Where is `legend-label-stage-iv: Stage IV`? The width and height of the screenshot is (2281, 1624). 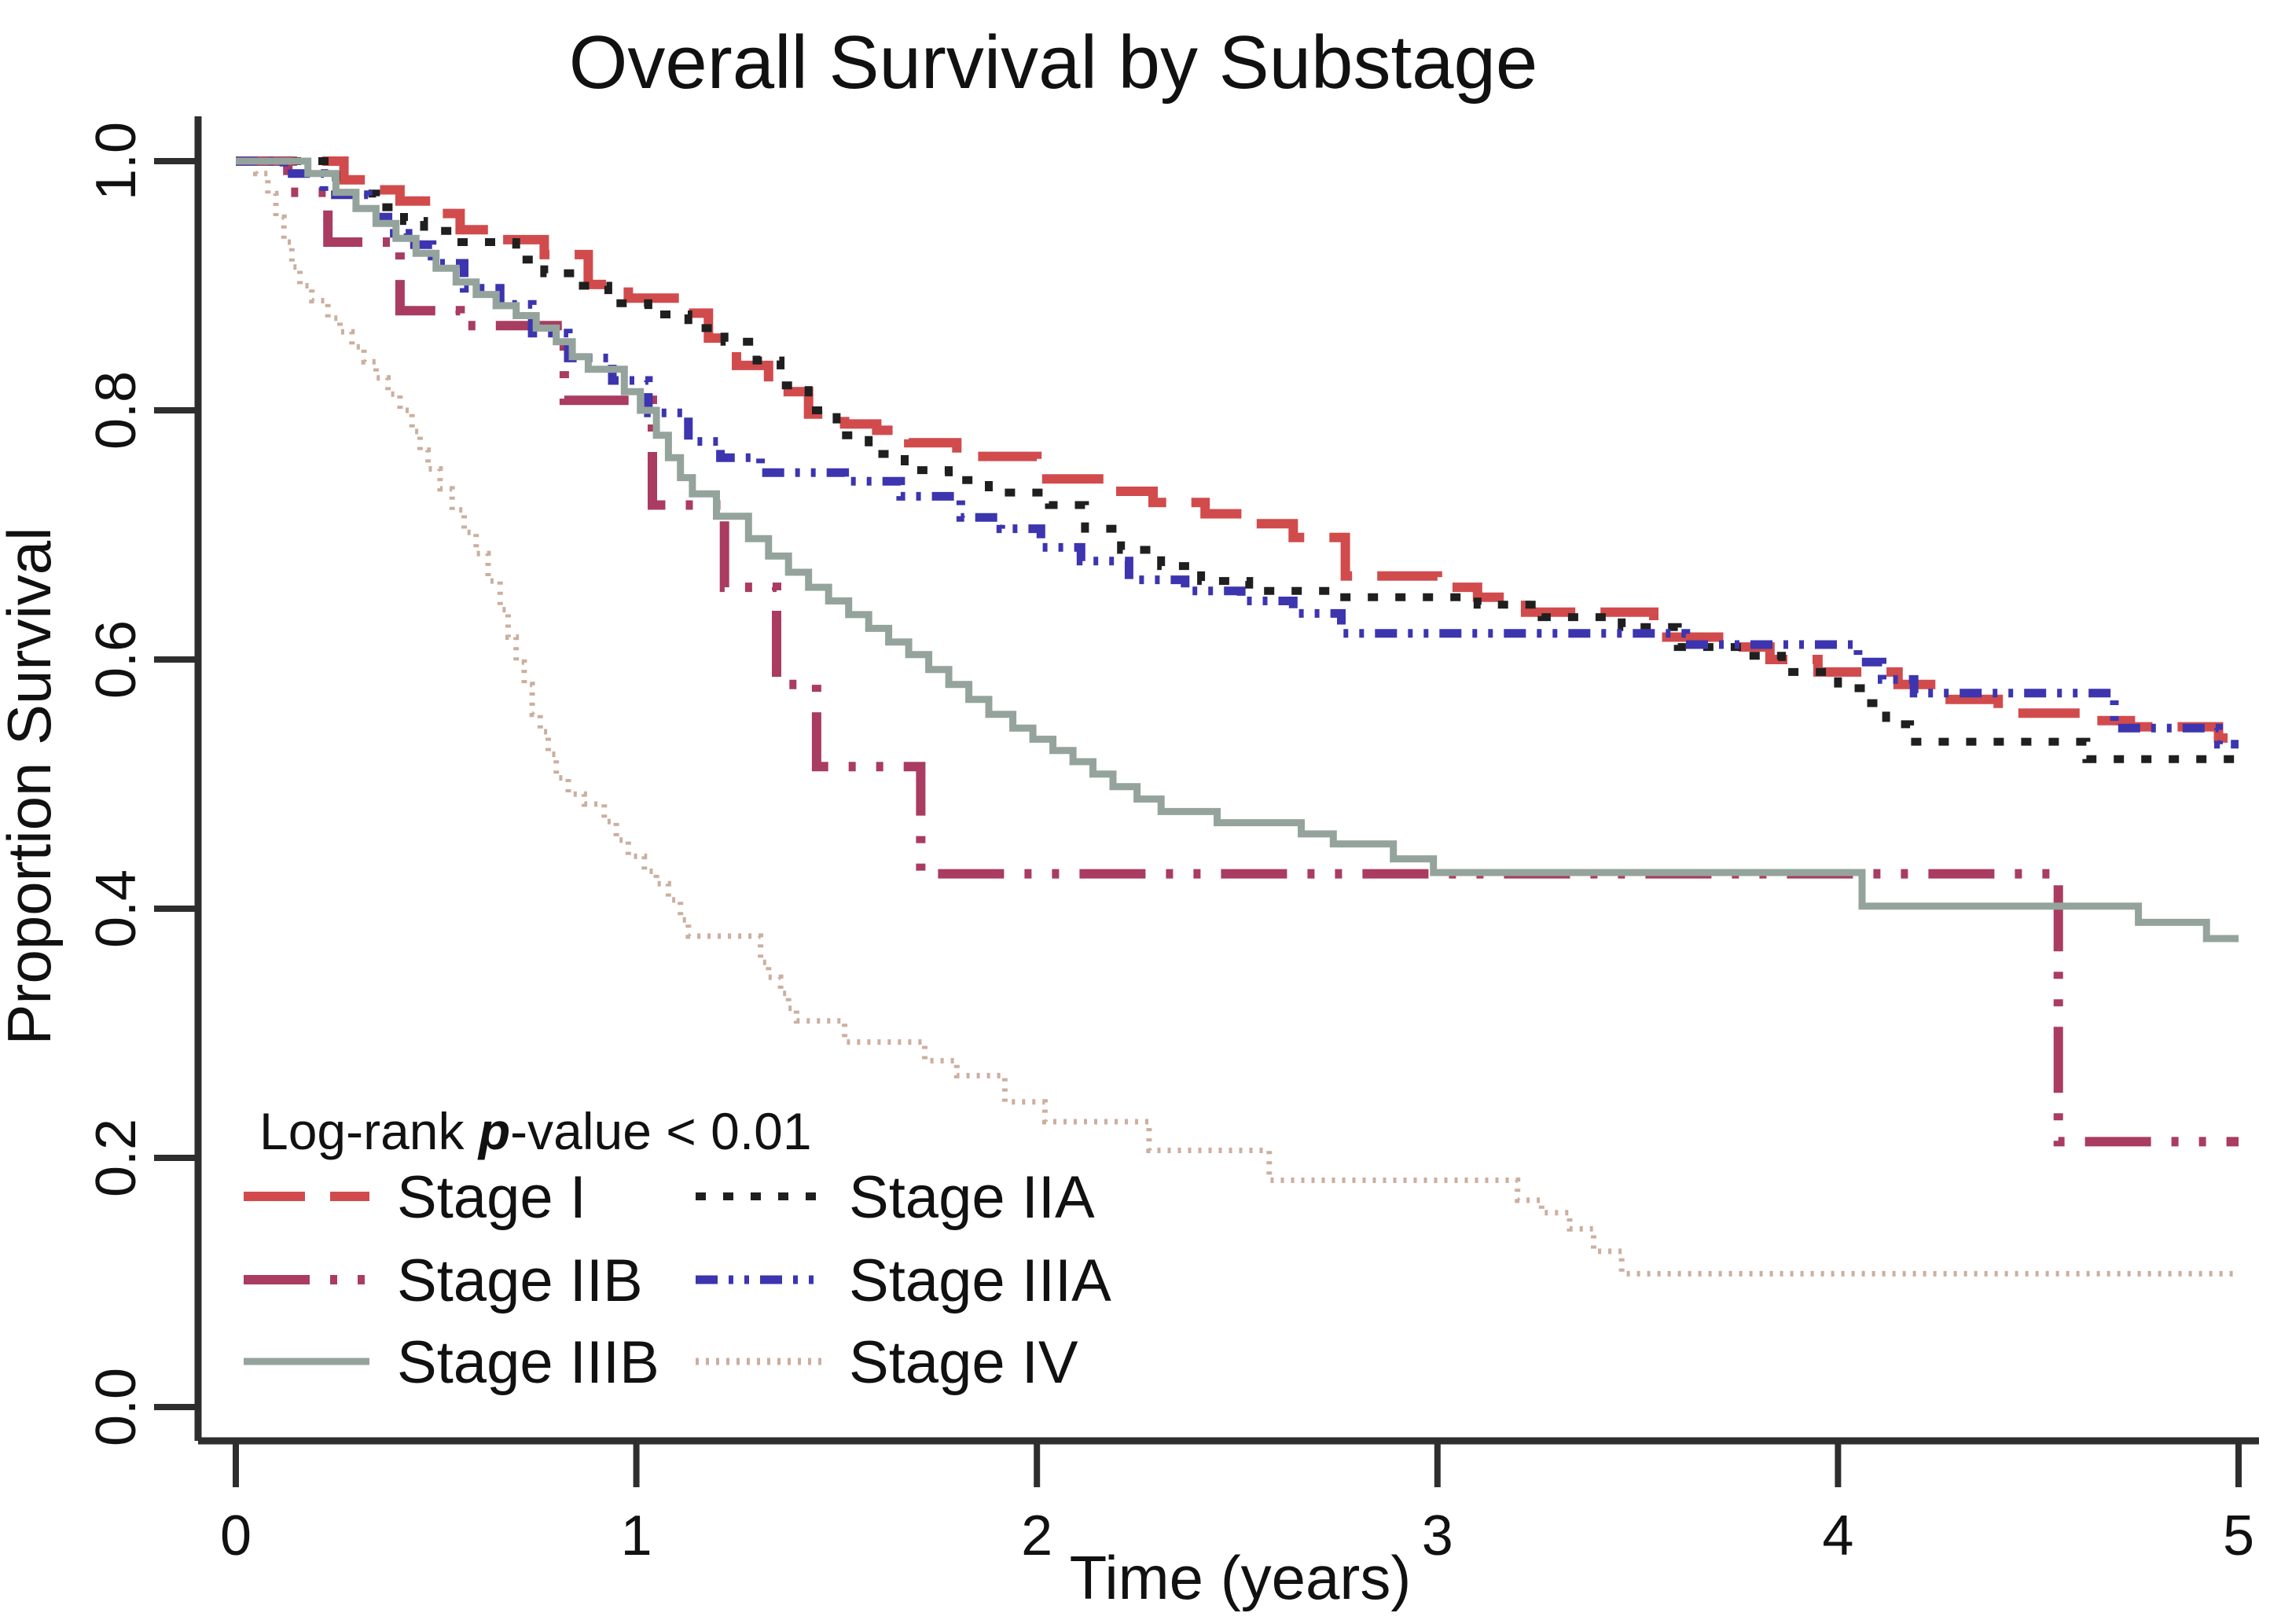
legend-label-stage-iv: Stage IV is located at coordinates (963, 1363).